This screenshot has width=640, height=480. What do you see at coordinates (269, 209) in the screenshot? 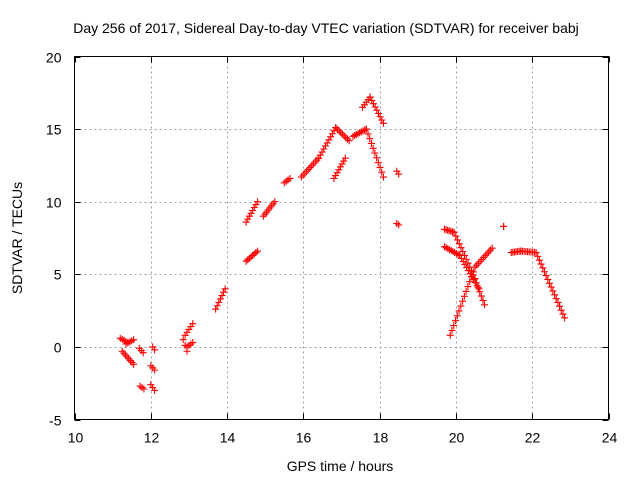
I see `series-f` at bounding box center [269, 209].